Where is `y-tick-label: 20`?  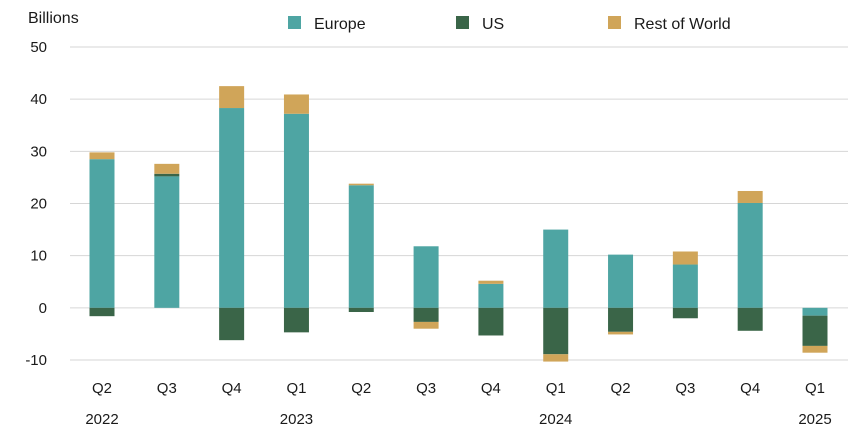 y-tick-label: 20 is located at coordinates (38, 204).